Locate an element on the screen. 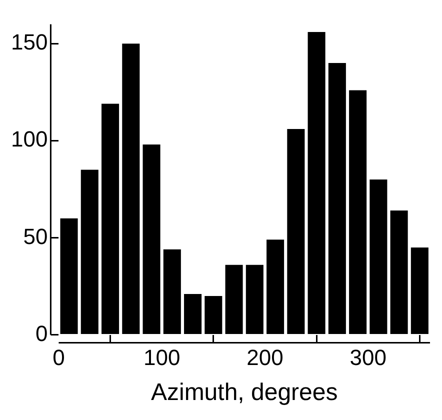 This screenshot has width=442, height=420. y-tick-label: 50 is located at coordinates (35, 236).